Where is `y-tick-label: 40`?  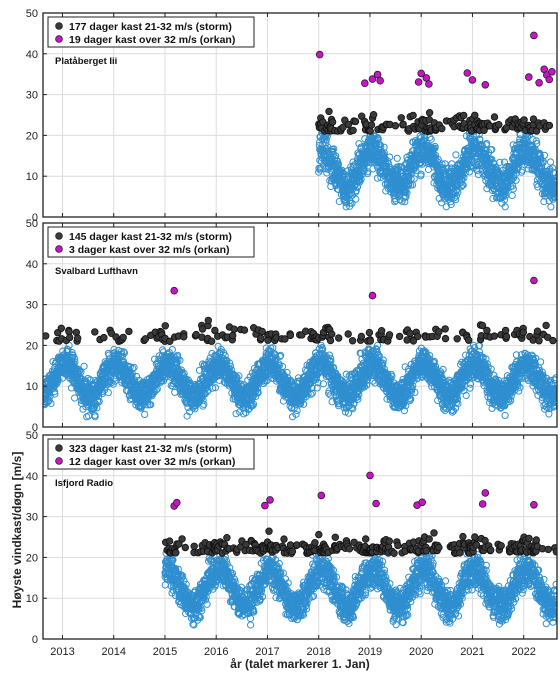
y-tick-label: 40 is located at coordinates (32, 55).